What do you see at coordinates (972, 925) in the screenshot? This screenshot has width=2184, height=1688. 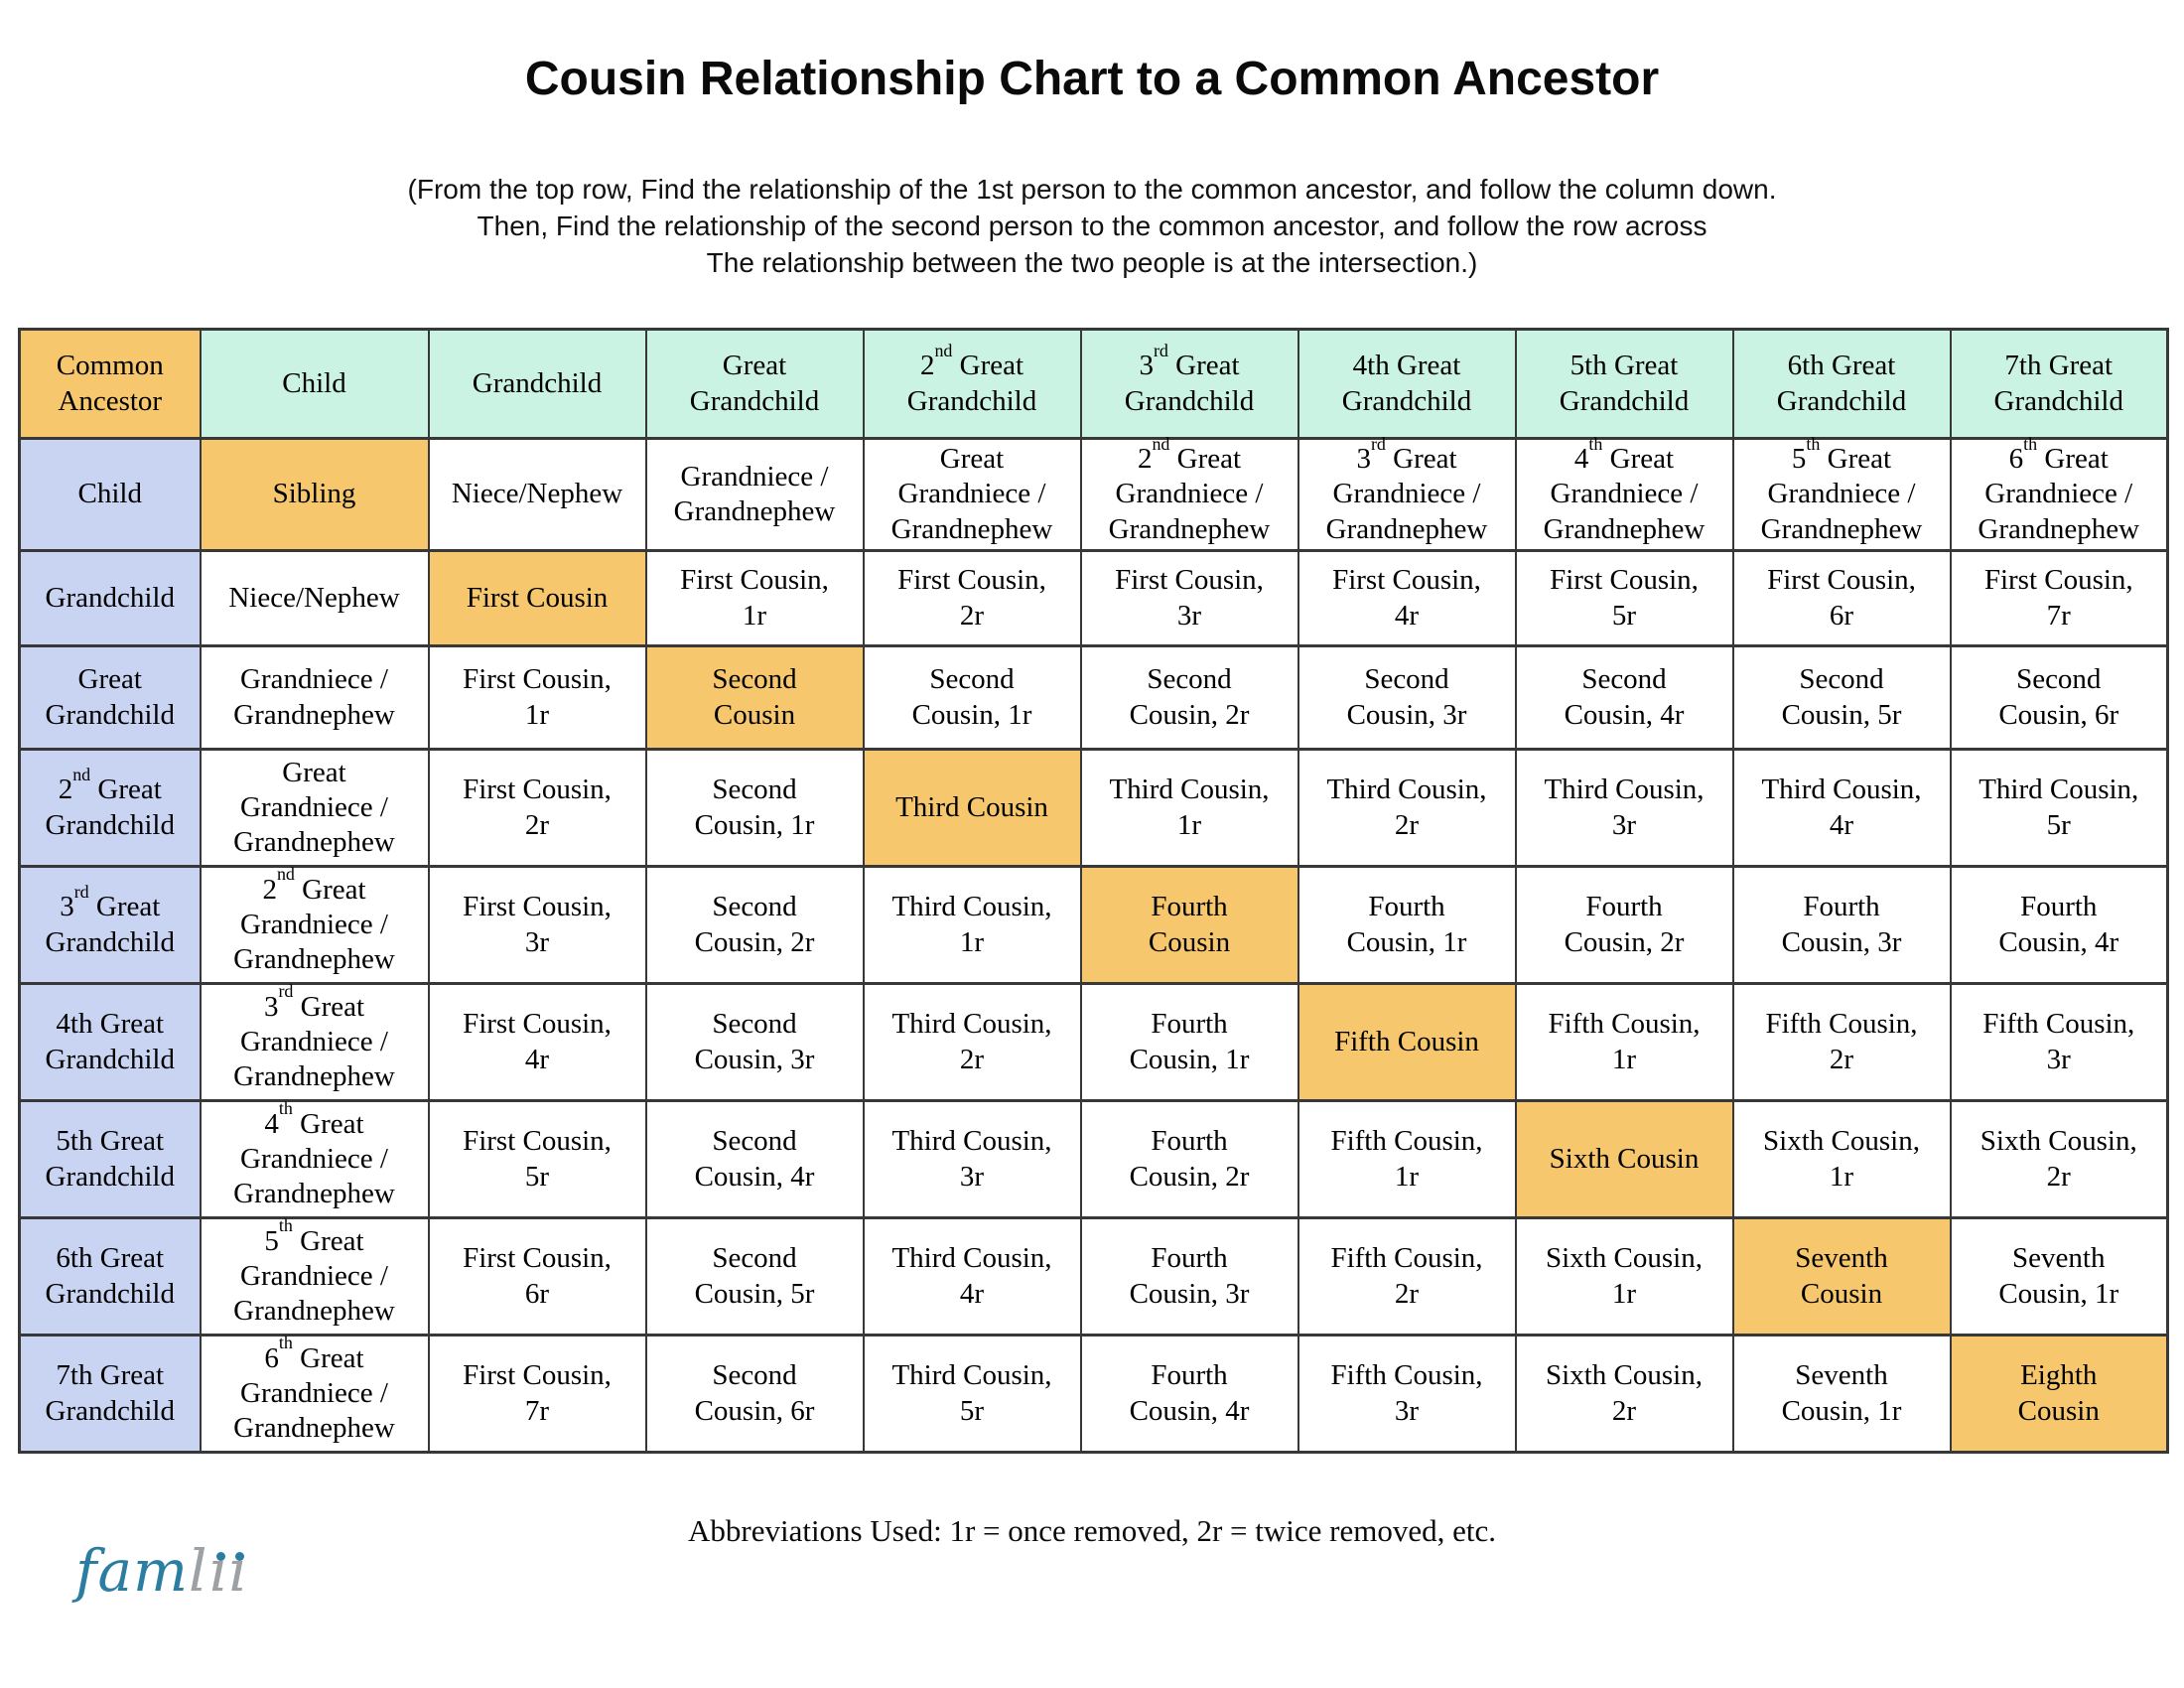 I see `relationship-cell-r5-c4: Third Cousin, 1r` at bounding box center [972, 925].